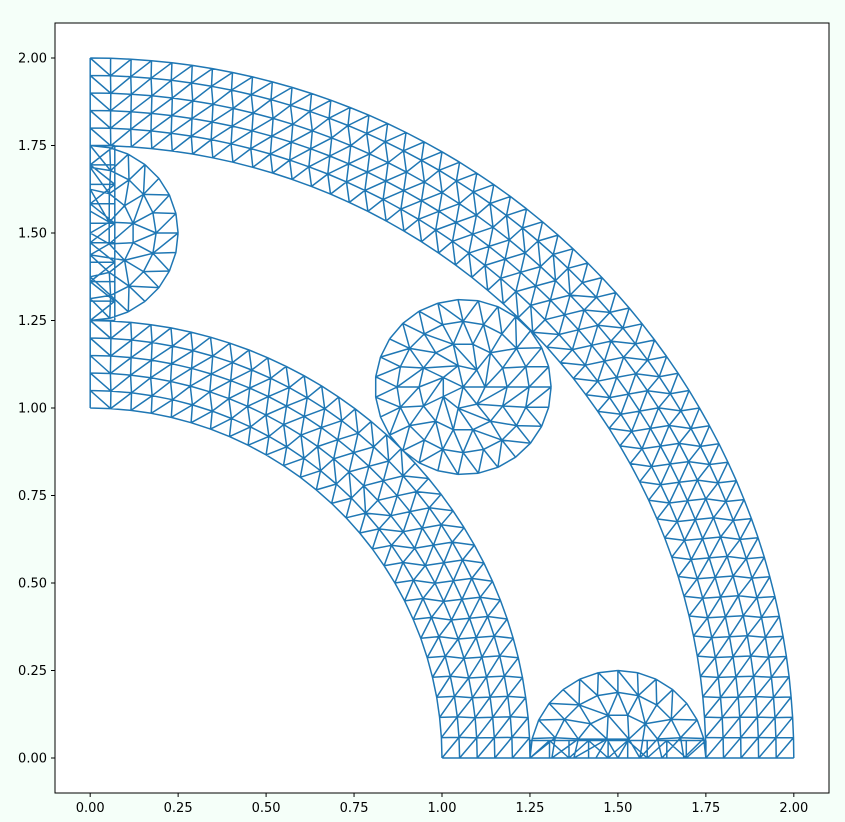 This screenshot has width=845, height=822. Describe the element at coordinates (793, 808) in the screenshot. I see `x-tick-label: 2.00` at that location.